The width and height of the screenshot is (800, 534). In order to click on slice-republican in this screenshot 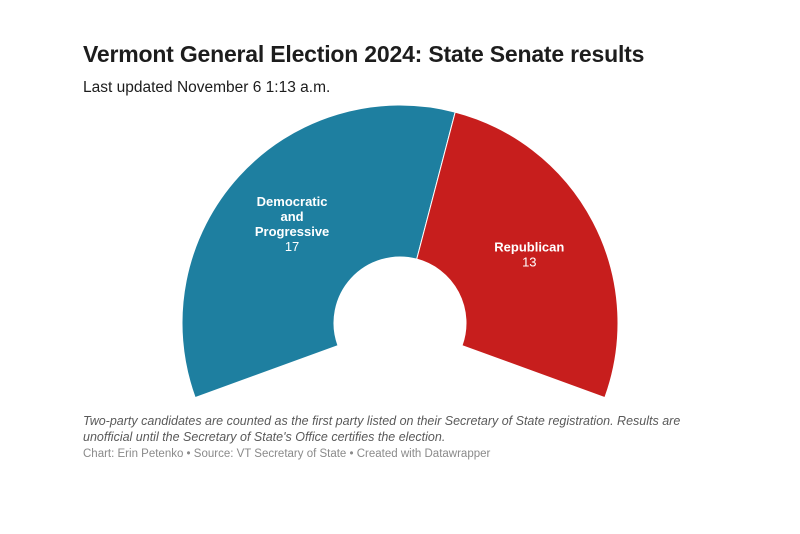, I will do `click(517, 255)`.